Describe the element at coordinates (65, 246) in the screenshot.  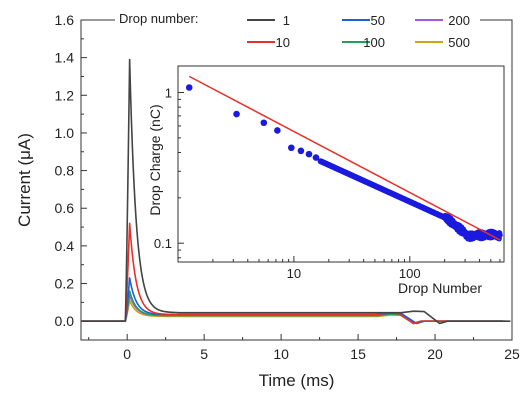
I see `main-y-tick-label: 0.4` at that location.